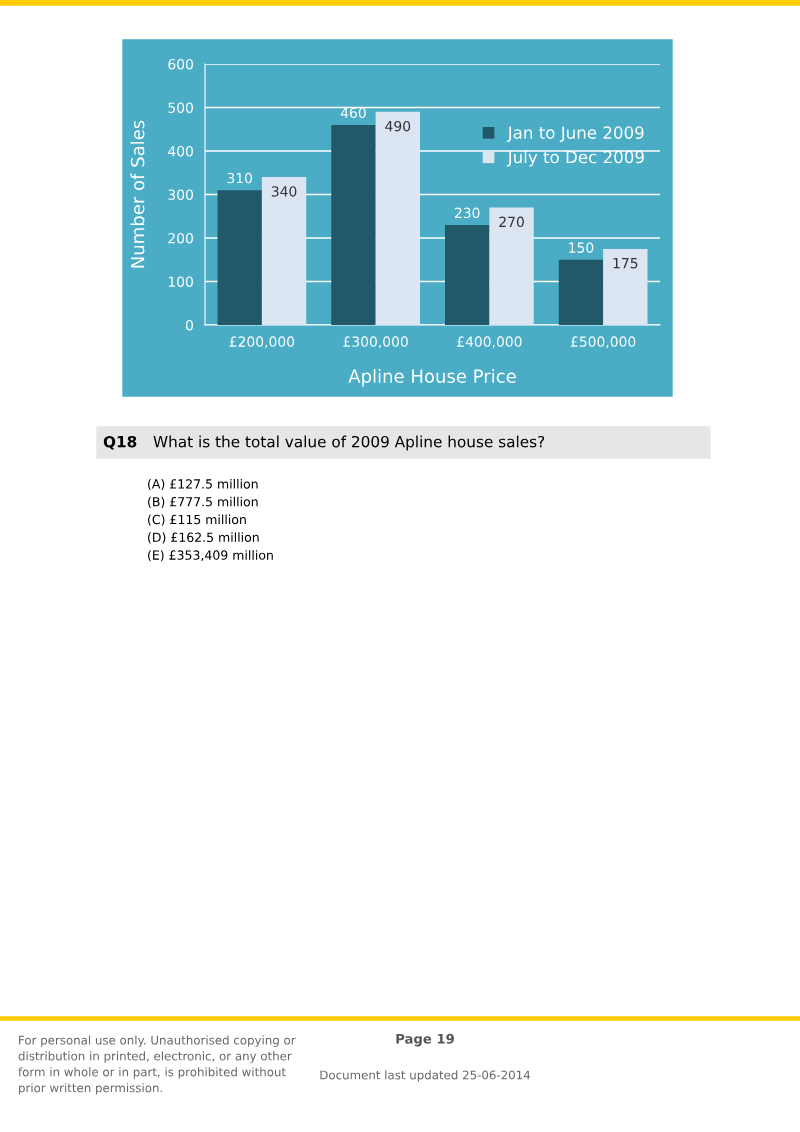 The height and width of the screenshot is (1132, 800). Describe the element at coordinates (284, 191) in the screenshot. I see `data-label: 340` at that location.